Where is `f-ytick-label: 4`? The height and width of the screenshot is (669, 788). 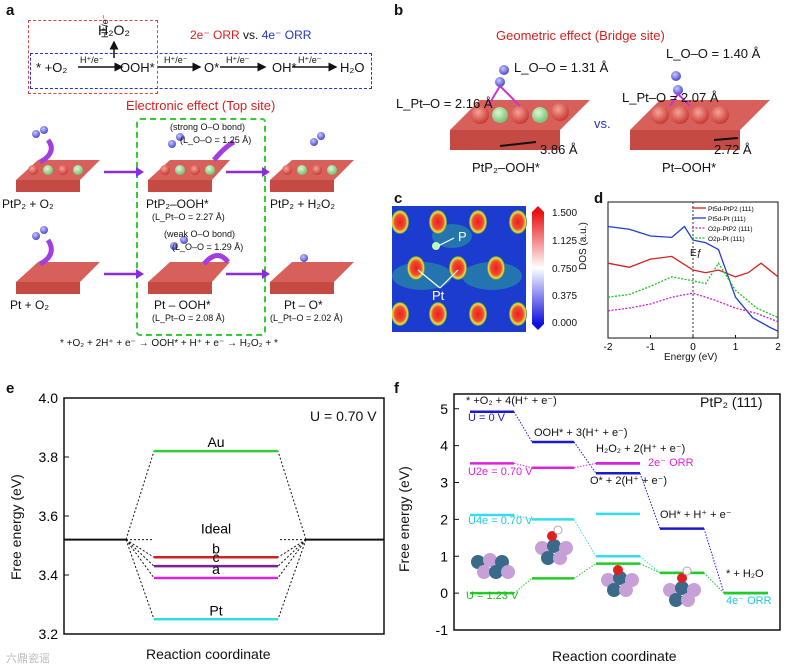
f-ytick-label: 4 is located at coordinates (444, 446).